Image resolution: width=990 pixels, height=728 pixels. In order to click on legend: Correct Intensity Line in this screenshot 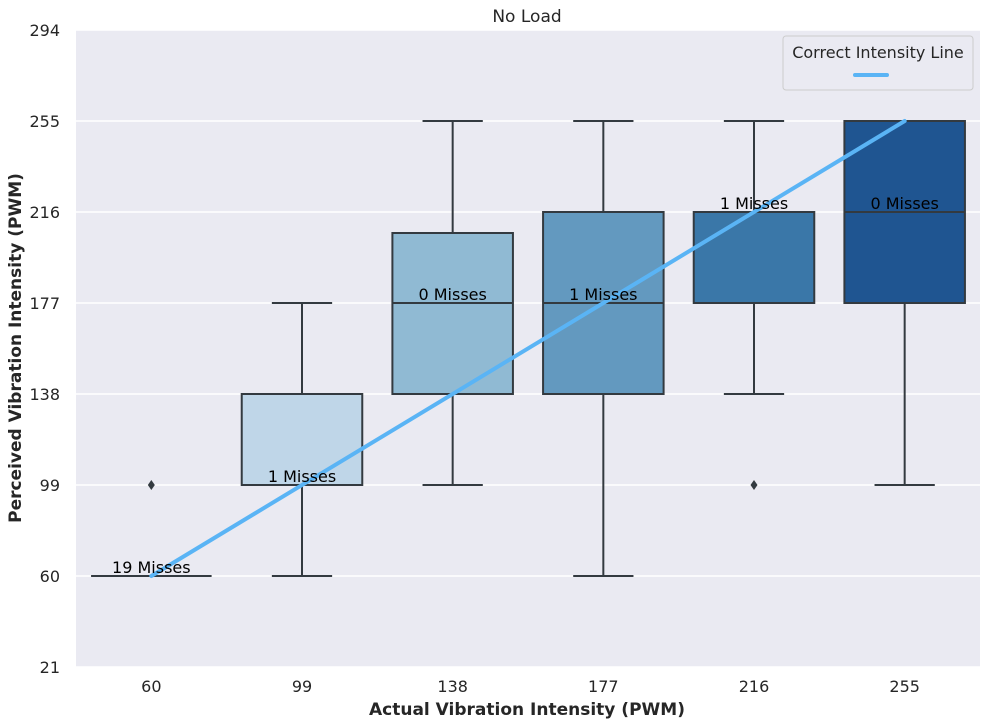, I will do `click(878, 63)`.